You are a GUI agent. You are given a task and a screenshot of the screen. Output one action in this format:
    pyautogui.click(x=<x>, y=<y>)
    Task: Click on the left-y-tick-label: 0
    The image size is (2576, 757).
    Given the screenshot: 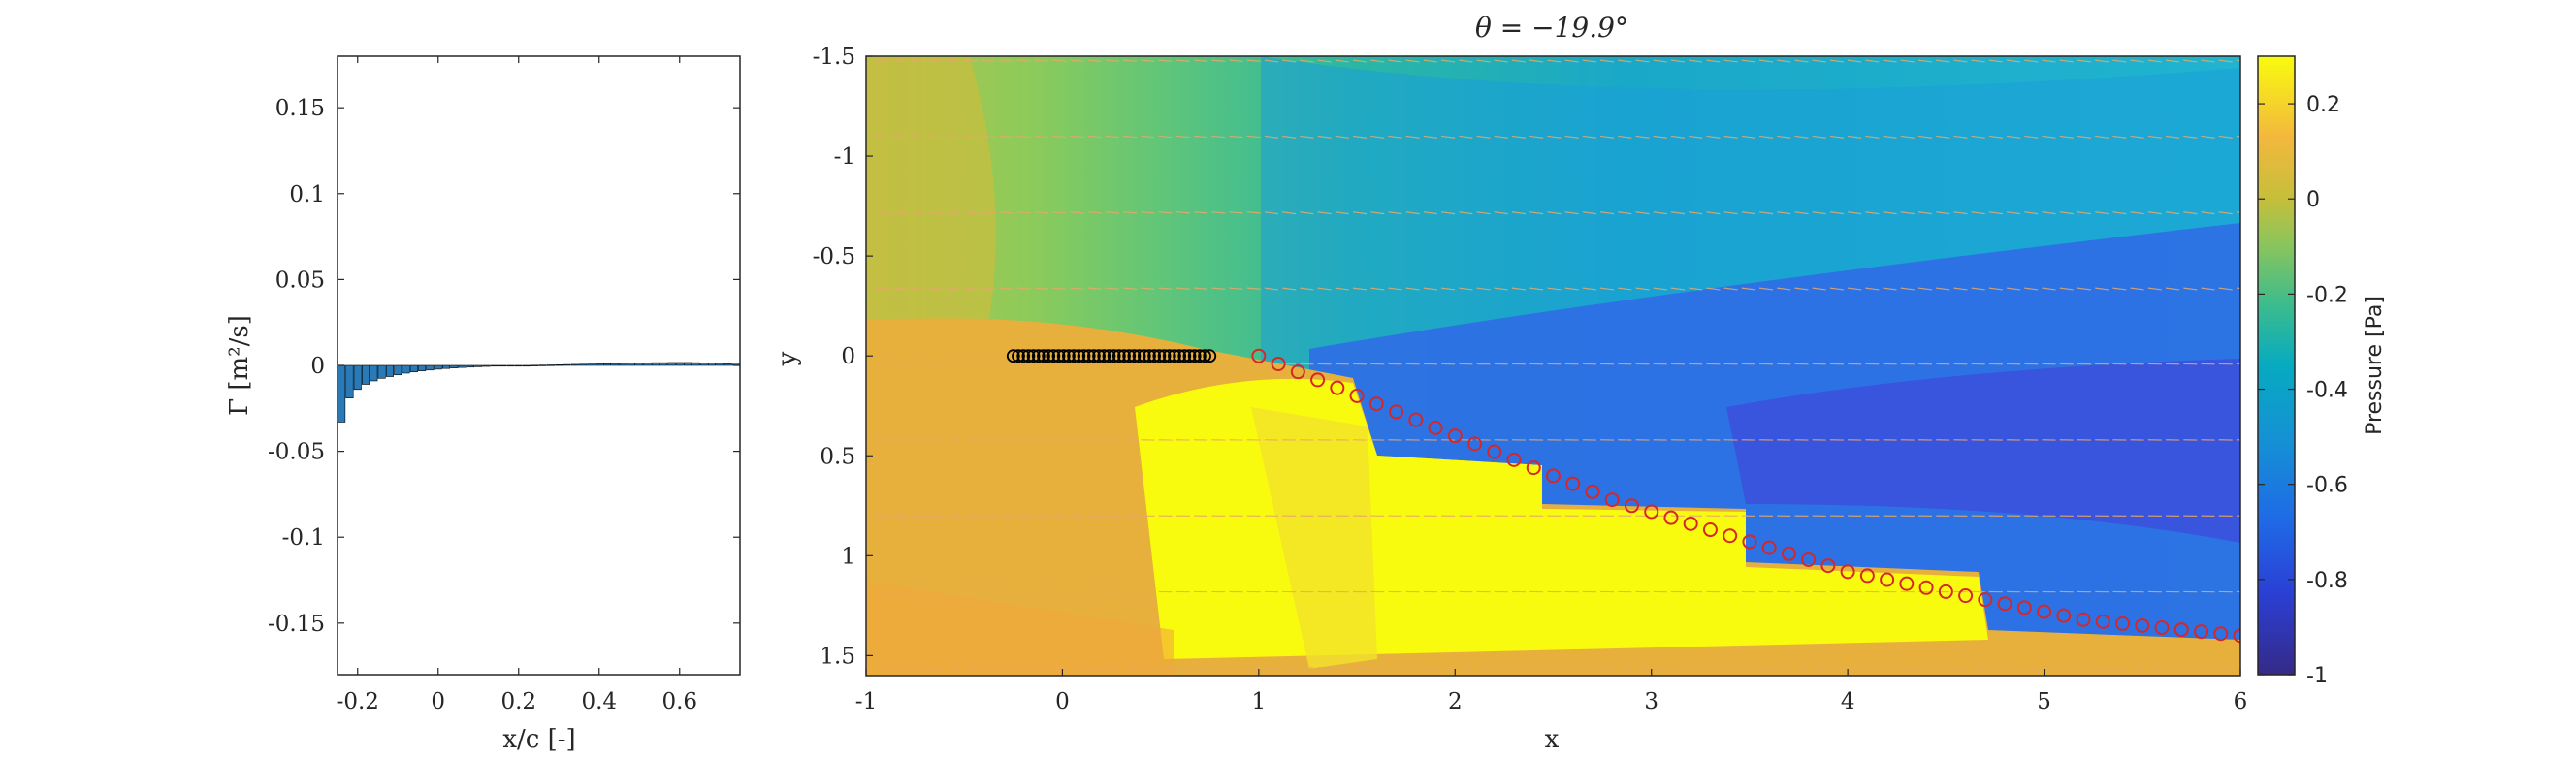 What is the action you would take?
    pyautogui.click(x=317, y=366)
    